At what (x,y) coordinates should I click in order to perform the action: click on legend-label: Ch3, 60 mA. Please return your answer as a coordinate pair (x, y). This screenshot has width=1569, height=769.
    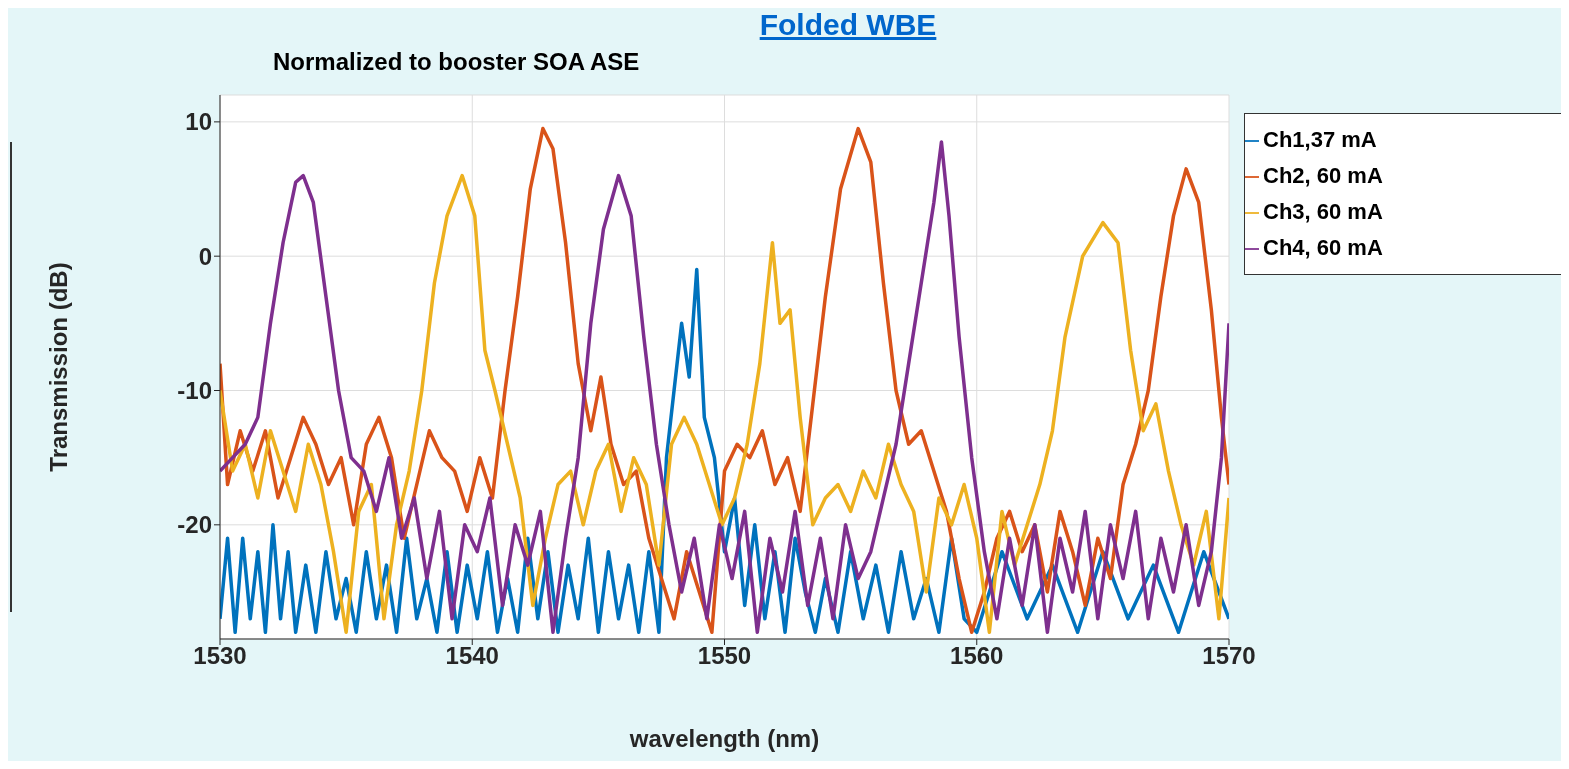
    Looking at the image, I should click on (1323, 211).